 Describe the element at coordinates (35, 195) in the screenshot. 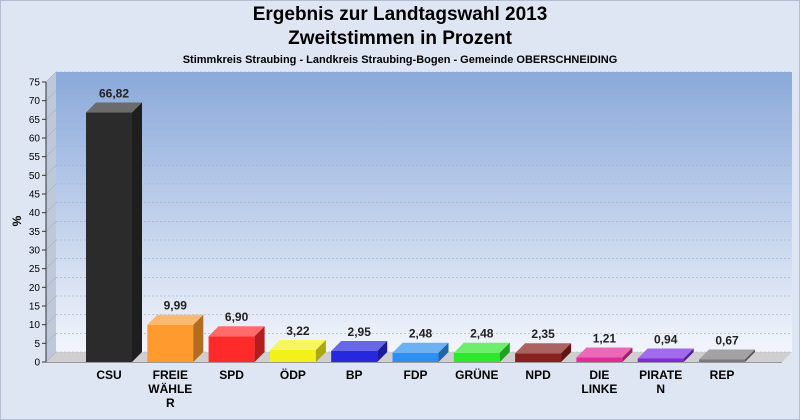

I see `y-tick-label: 45` at that location.